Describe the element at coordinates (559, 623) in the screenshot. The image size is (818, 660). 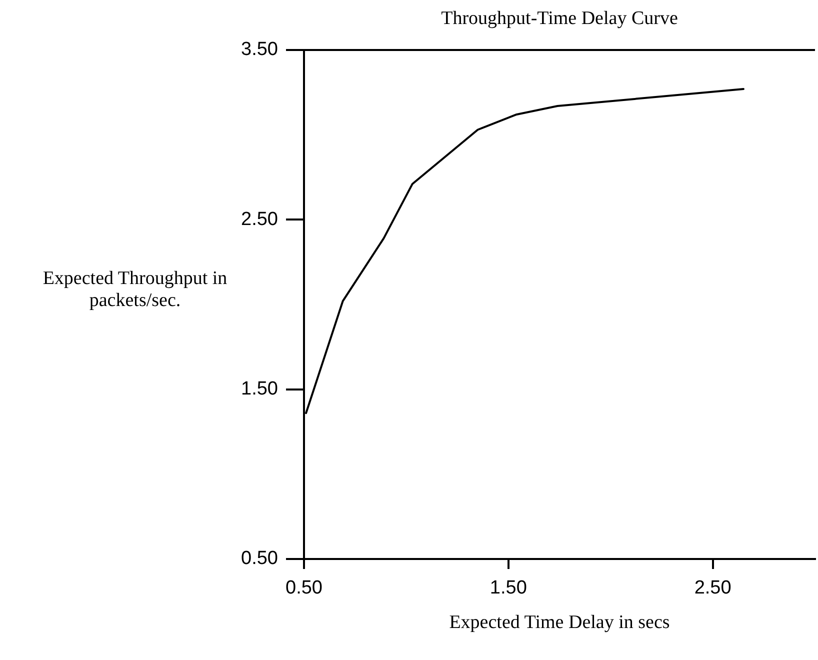
I see `x-axis-title: Expected Time Delay in secs` at that location.